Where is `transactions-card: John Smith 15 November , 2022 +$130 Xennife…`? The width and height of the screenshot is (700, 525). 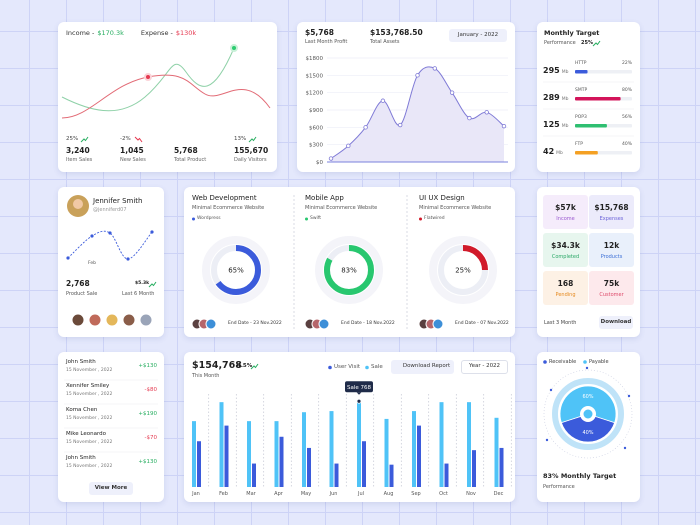
transactions-card: John Smith 15 November , 2022 +$130 Xennife… is located at coordinates (111, 427).